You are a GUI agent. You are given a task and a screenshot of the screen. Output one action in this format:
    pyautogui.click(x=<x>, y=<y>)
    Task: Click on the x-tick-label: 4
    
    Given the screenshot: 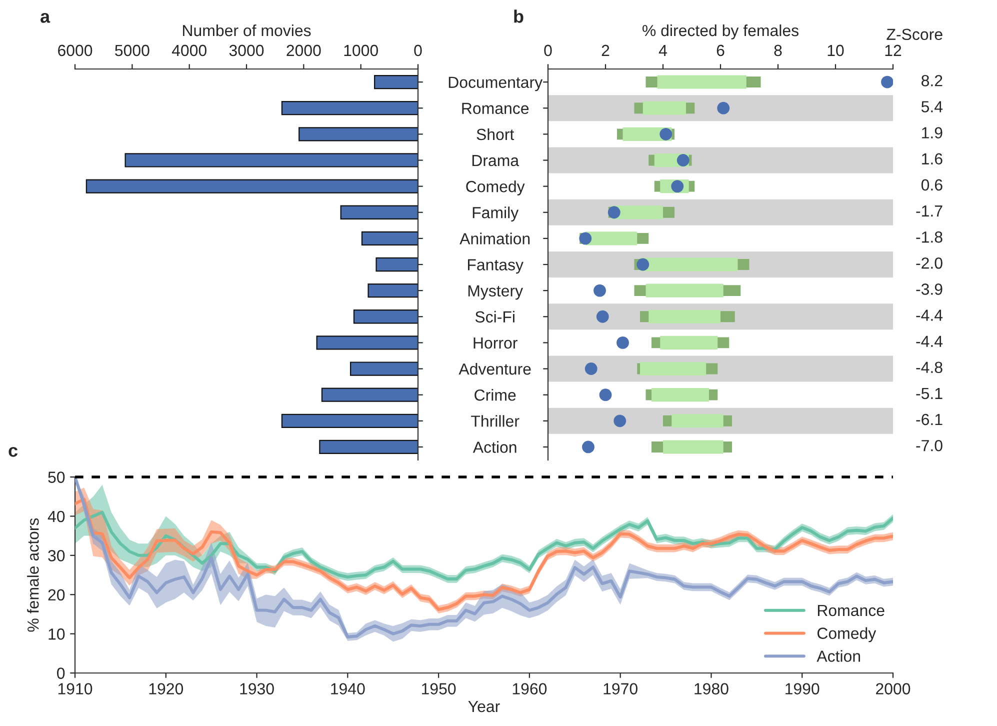 What is the action you would take?
    pyautogui.click(x=662, y=50)
    